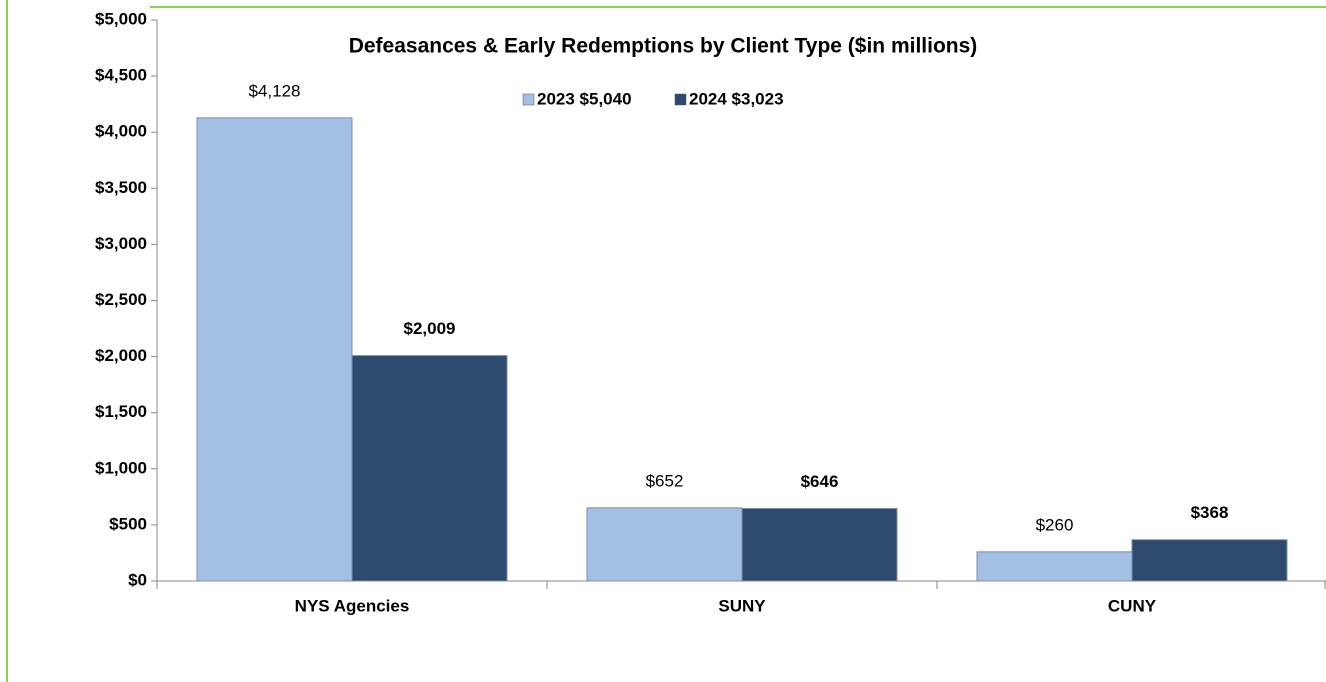  What do you see at coordinates (430, 328) in the screenshot?
I see `value-label: $2,009` at bounding box center [430, 328].